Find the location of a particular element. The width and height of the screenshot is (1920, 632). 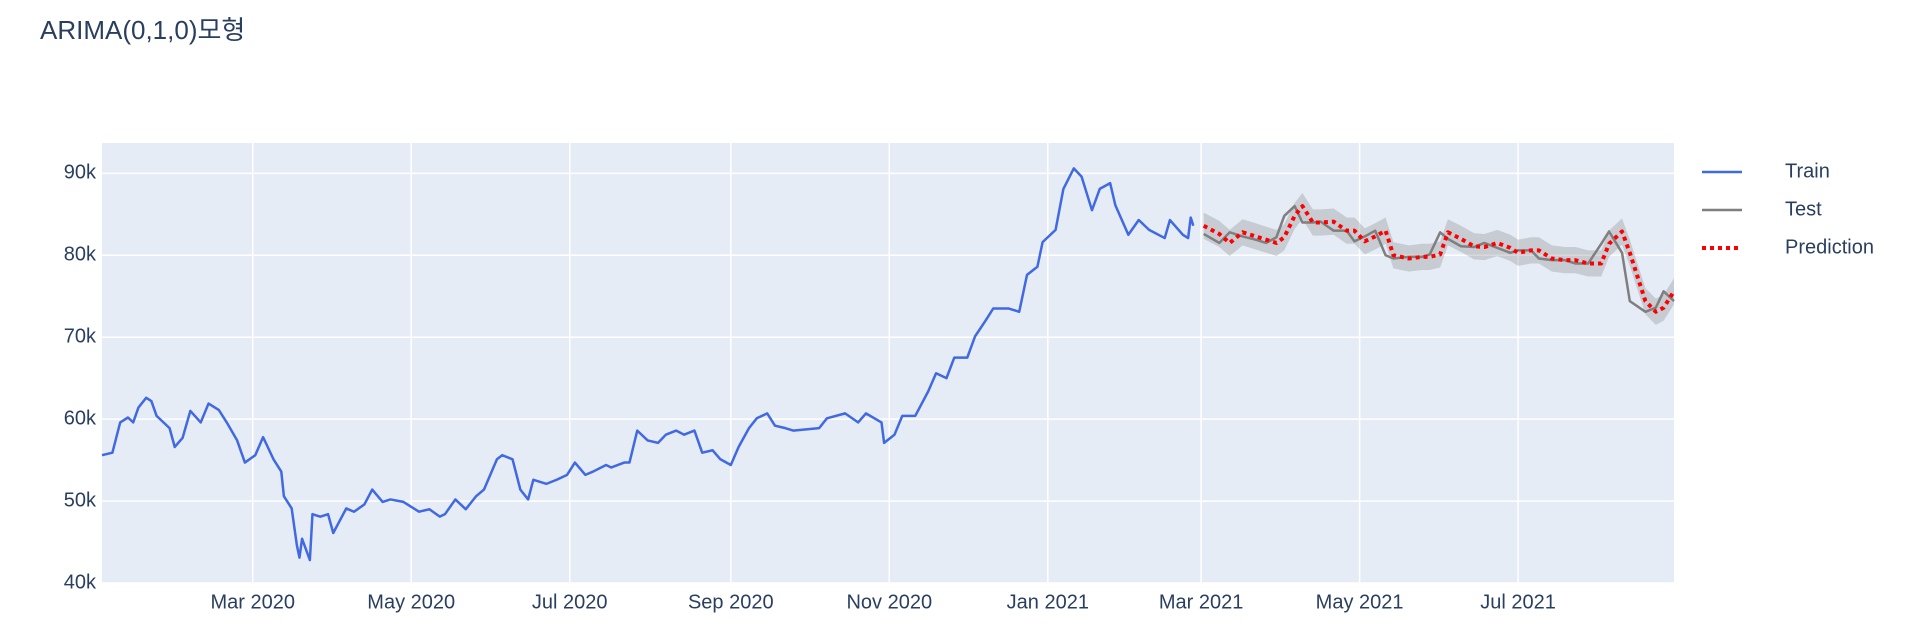

y-tick-label: 80k is located at coordinates (80, 255).